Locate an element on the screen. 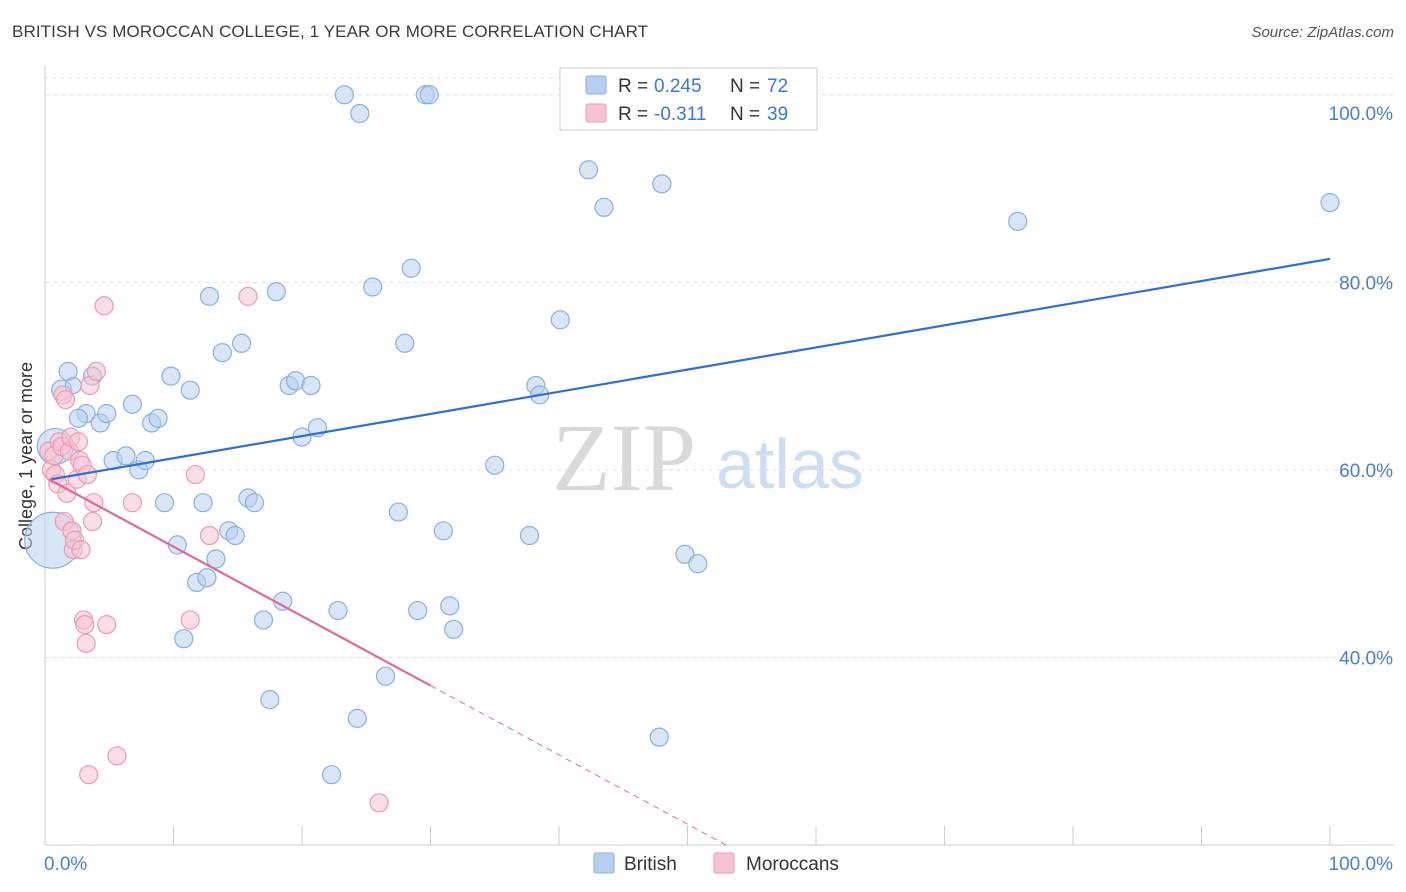  moroccan-series-label: Moroccans is located at coordinates (792, 864).